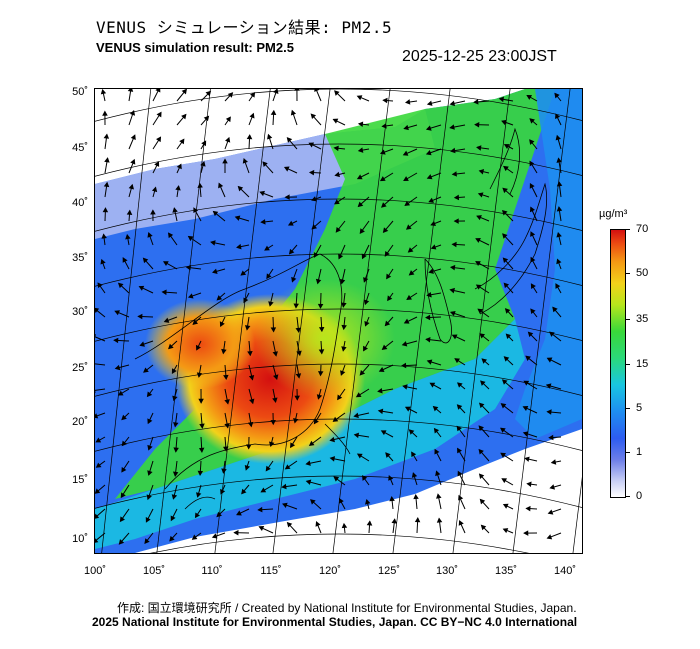 The width and height of the screenshot is (700, 649). I want to click on lon-label: 115˚, so click(271, 571).